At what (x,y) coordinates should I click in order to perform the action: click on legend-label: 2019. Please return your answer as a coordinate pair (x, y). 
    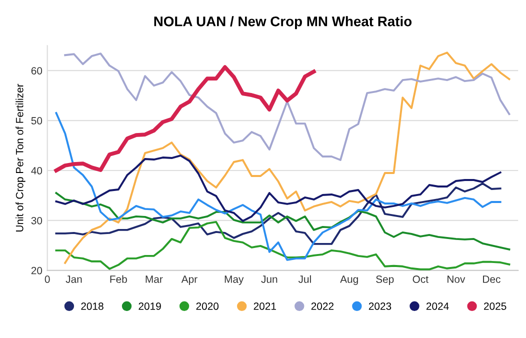
    Looking at the image, I should click on (149, 306).